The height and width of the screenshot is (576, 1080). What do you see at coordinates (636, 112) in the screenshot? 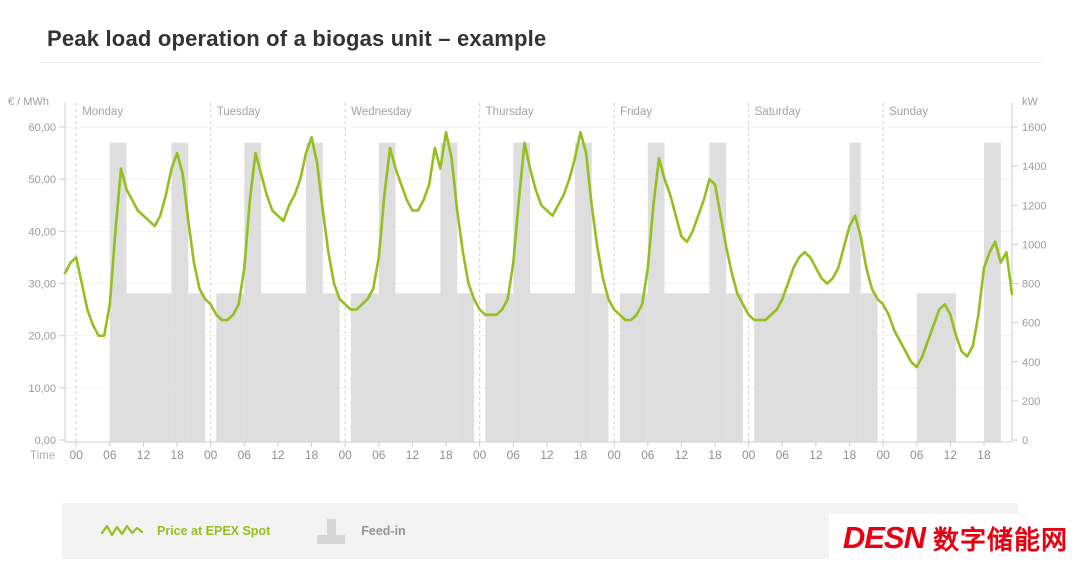
I see `day-label: Friday` at bounding box center [636, 112].